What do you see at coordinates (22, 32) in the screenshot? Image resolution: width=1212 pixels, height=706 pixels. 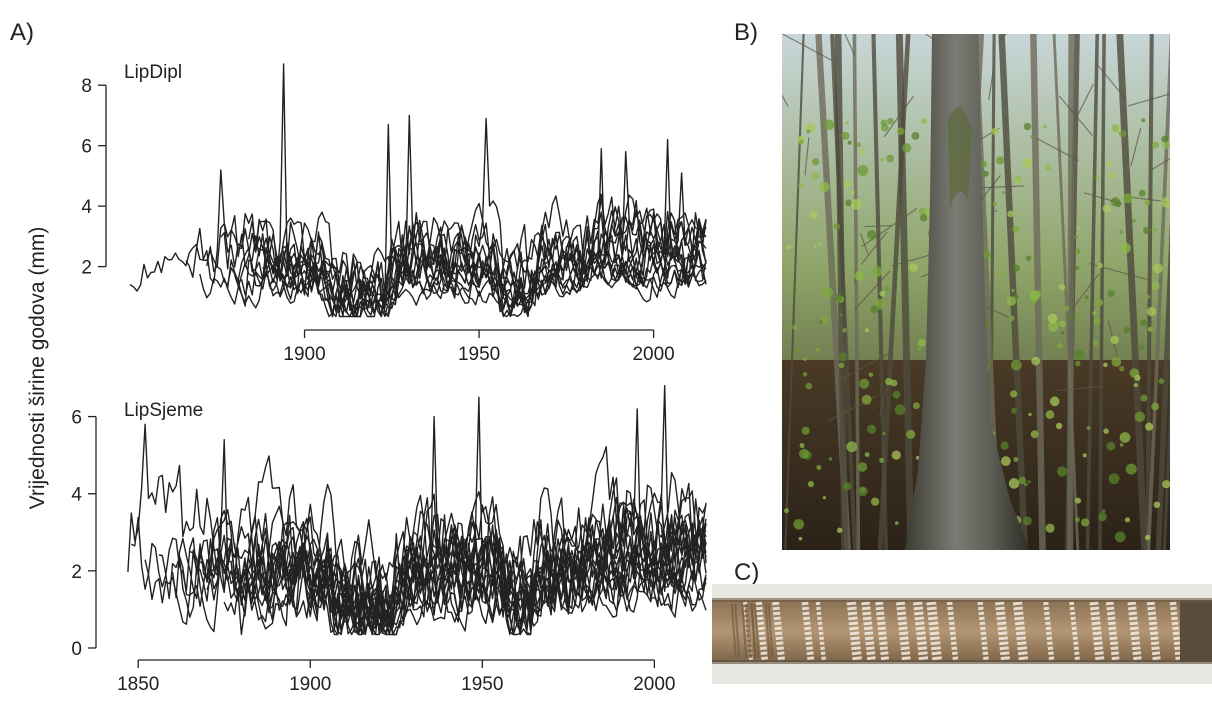 I see `panel-label-a: A)` at bounding box center [22, 32].